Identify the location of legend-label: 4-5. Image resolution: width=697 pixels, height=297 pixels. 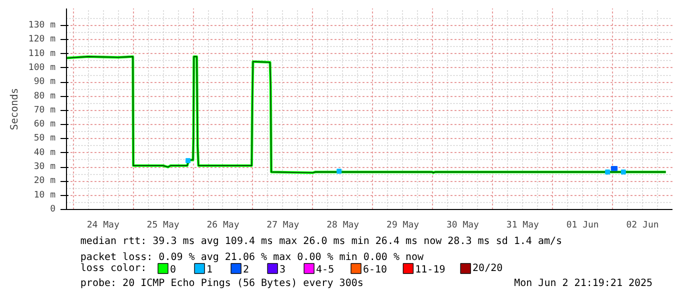
(325, 270).